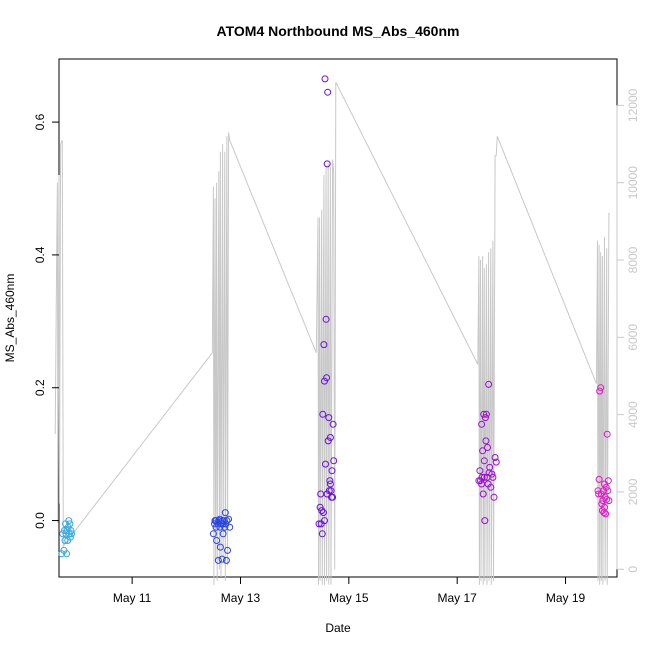  I want to click on y-tick-label: 0.2, so click(40, 387).